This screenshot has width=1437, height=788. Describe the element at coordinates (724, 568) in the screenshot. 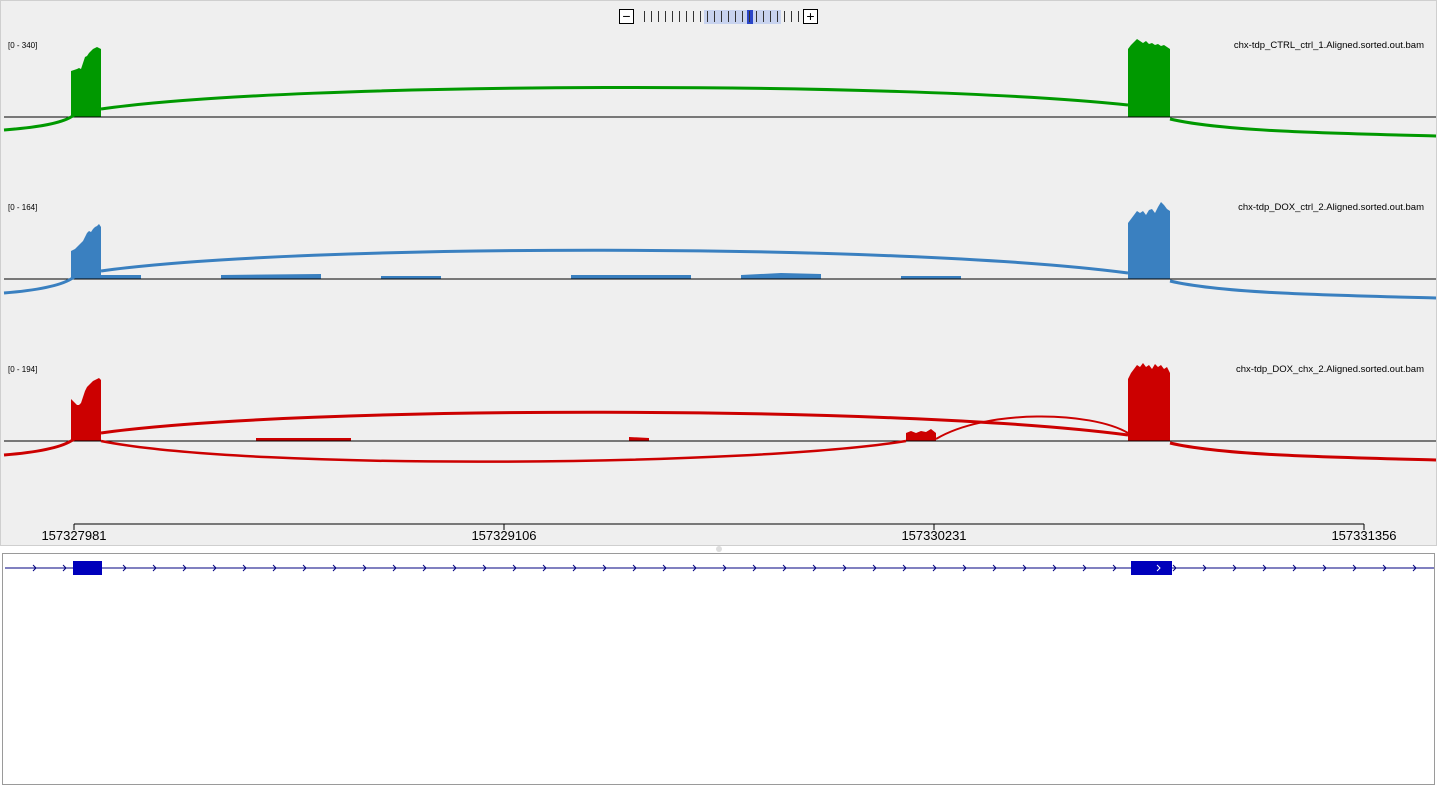

I see `strand-arrows` at that location.